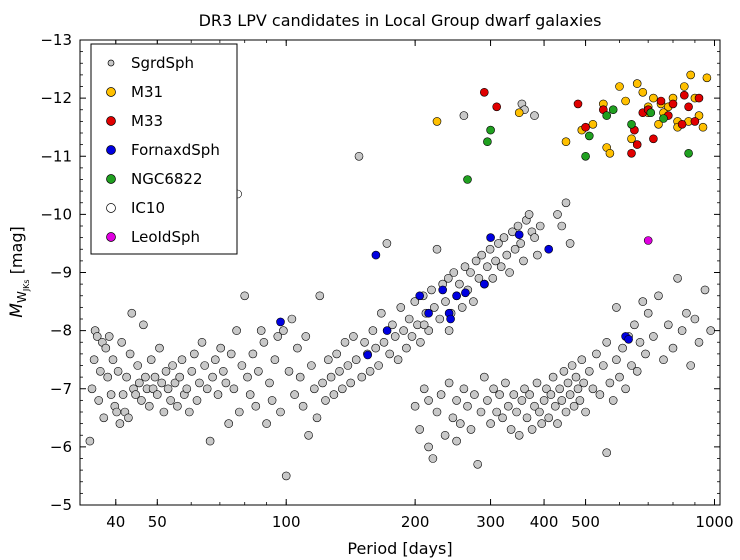 This screenshot has width=740, height=560. Describe the element at coordinates (111, 208) in the screenshot. I see `legend-marker-ic10` at that location.